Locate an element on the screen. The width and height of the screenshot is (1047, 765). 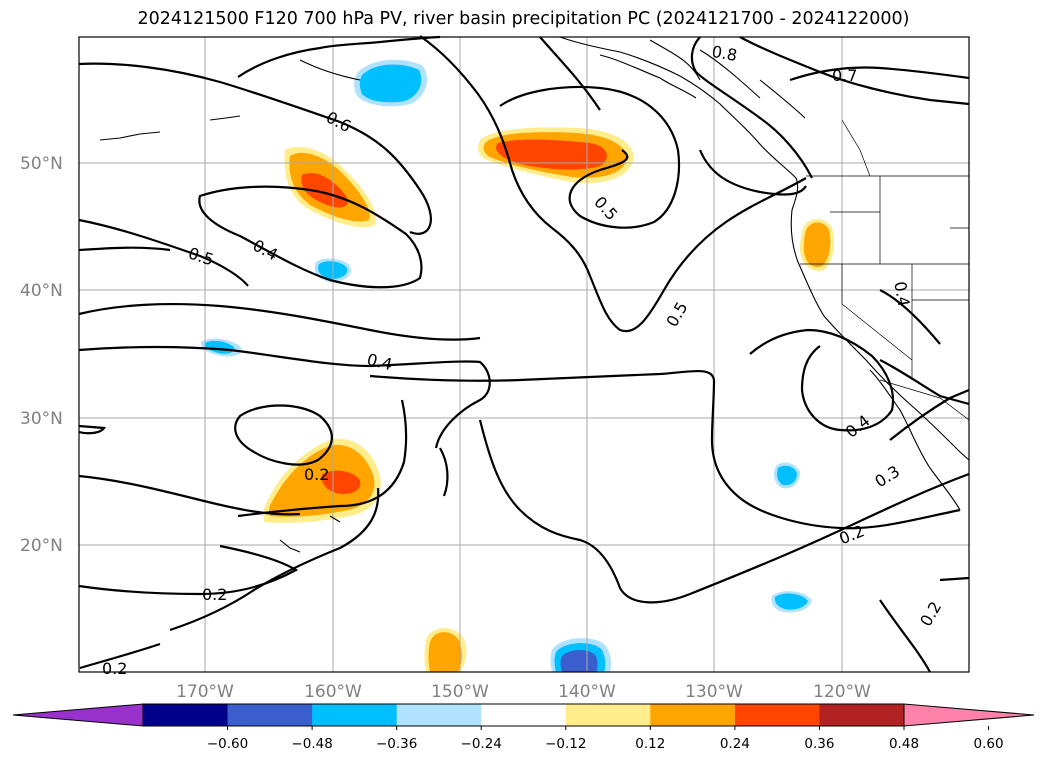
lon-label-170w: 170°W is located at coordinates (205, 692).